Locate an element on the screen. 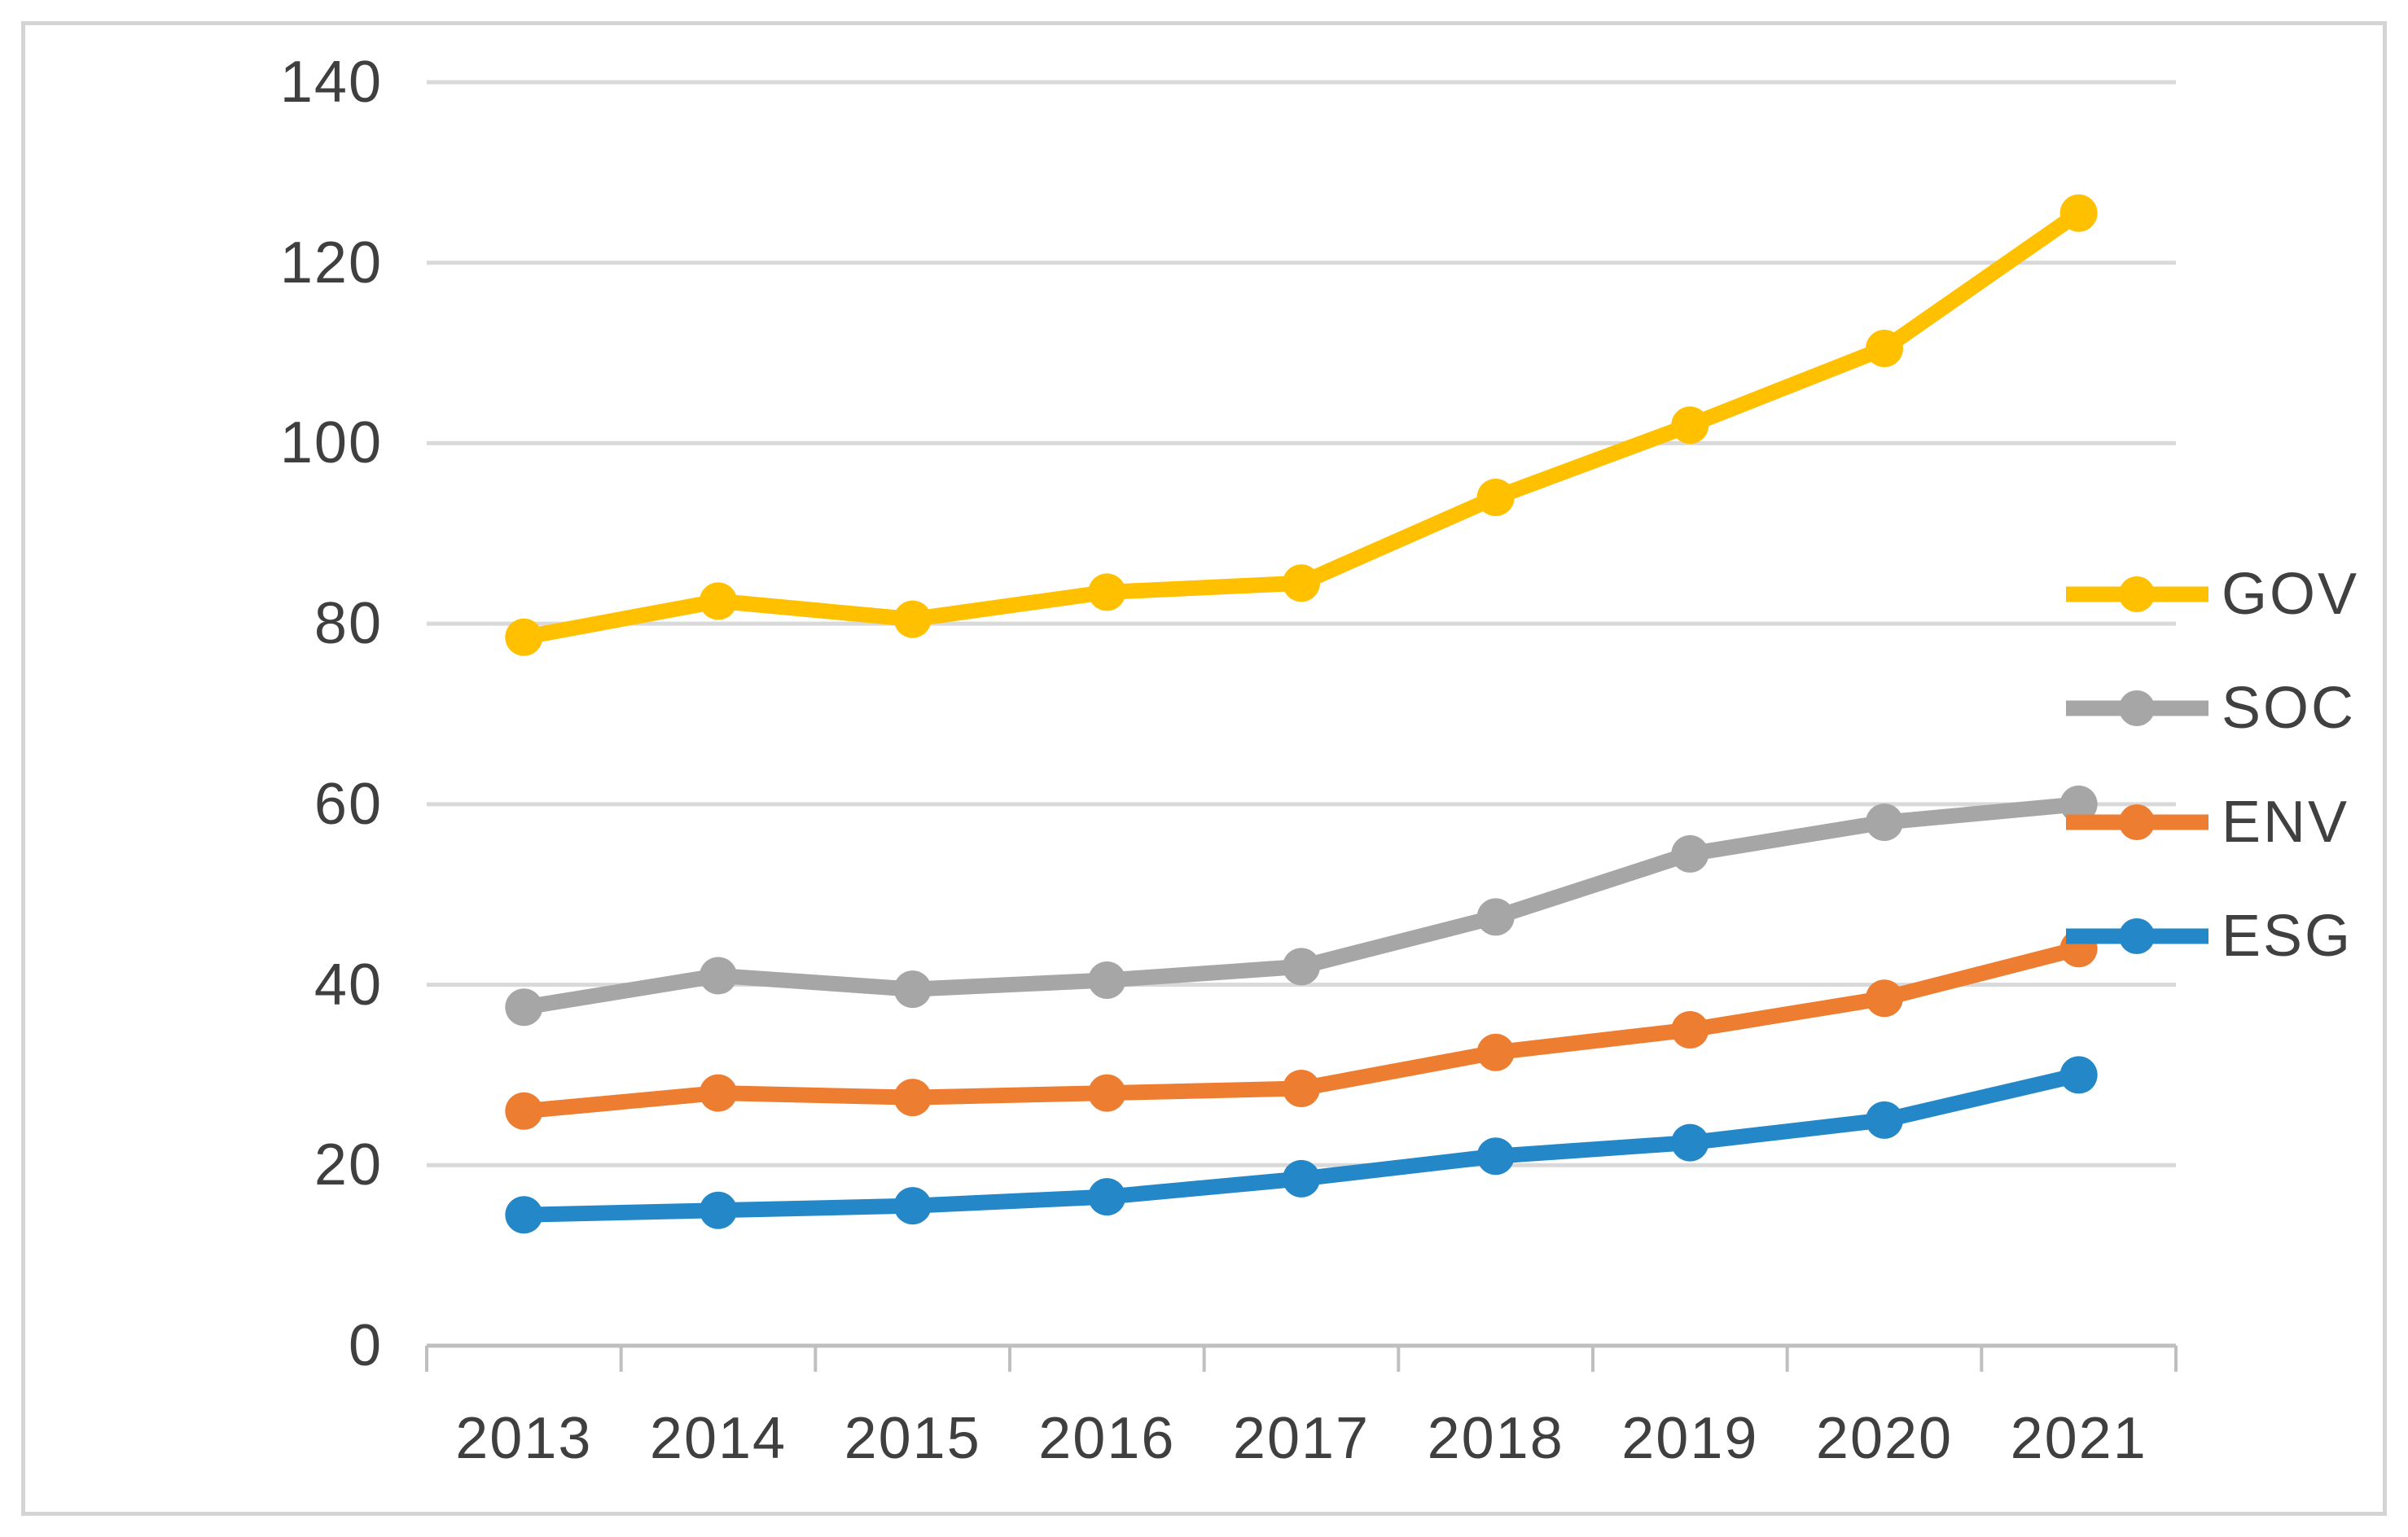 The image size is (2408, 1537). legend-marker-soc is located at coordinates (2137, 708).